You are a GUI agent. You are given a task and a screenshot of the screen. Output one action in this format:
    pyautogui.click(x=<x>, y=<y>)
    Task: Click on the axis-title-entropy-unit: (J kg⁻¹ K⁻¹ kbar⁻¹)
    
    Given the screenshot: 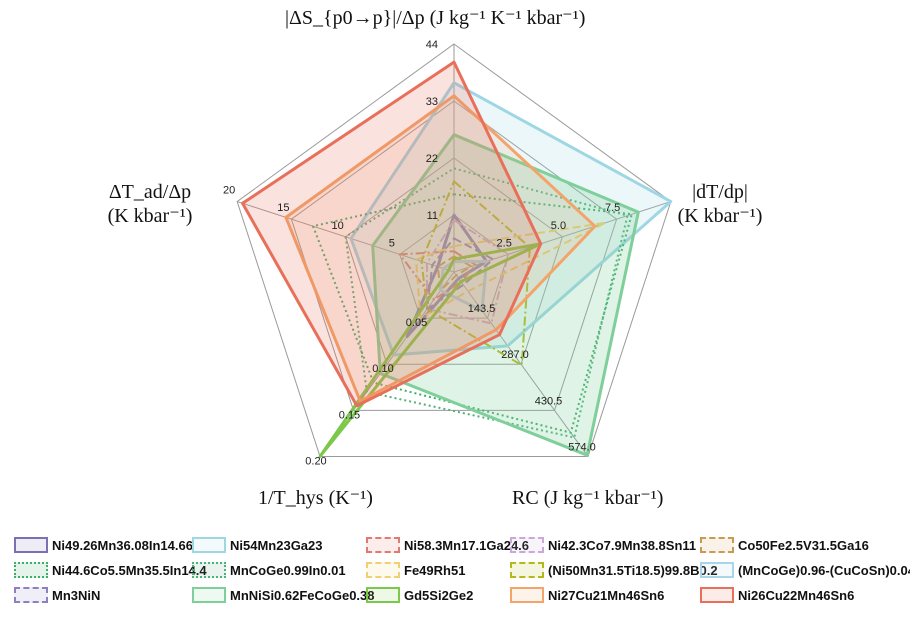 What is the action you would take?
    pyautogui.click(x=507, y=18)
    